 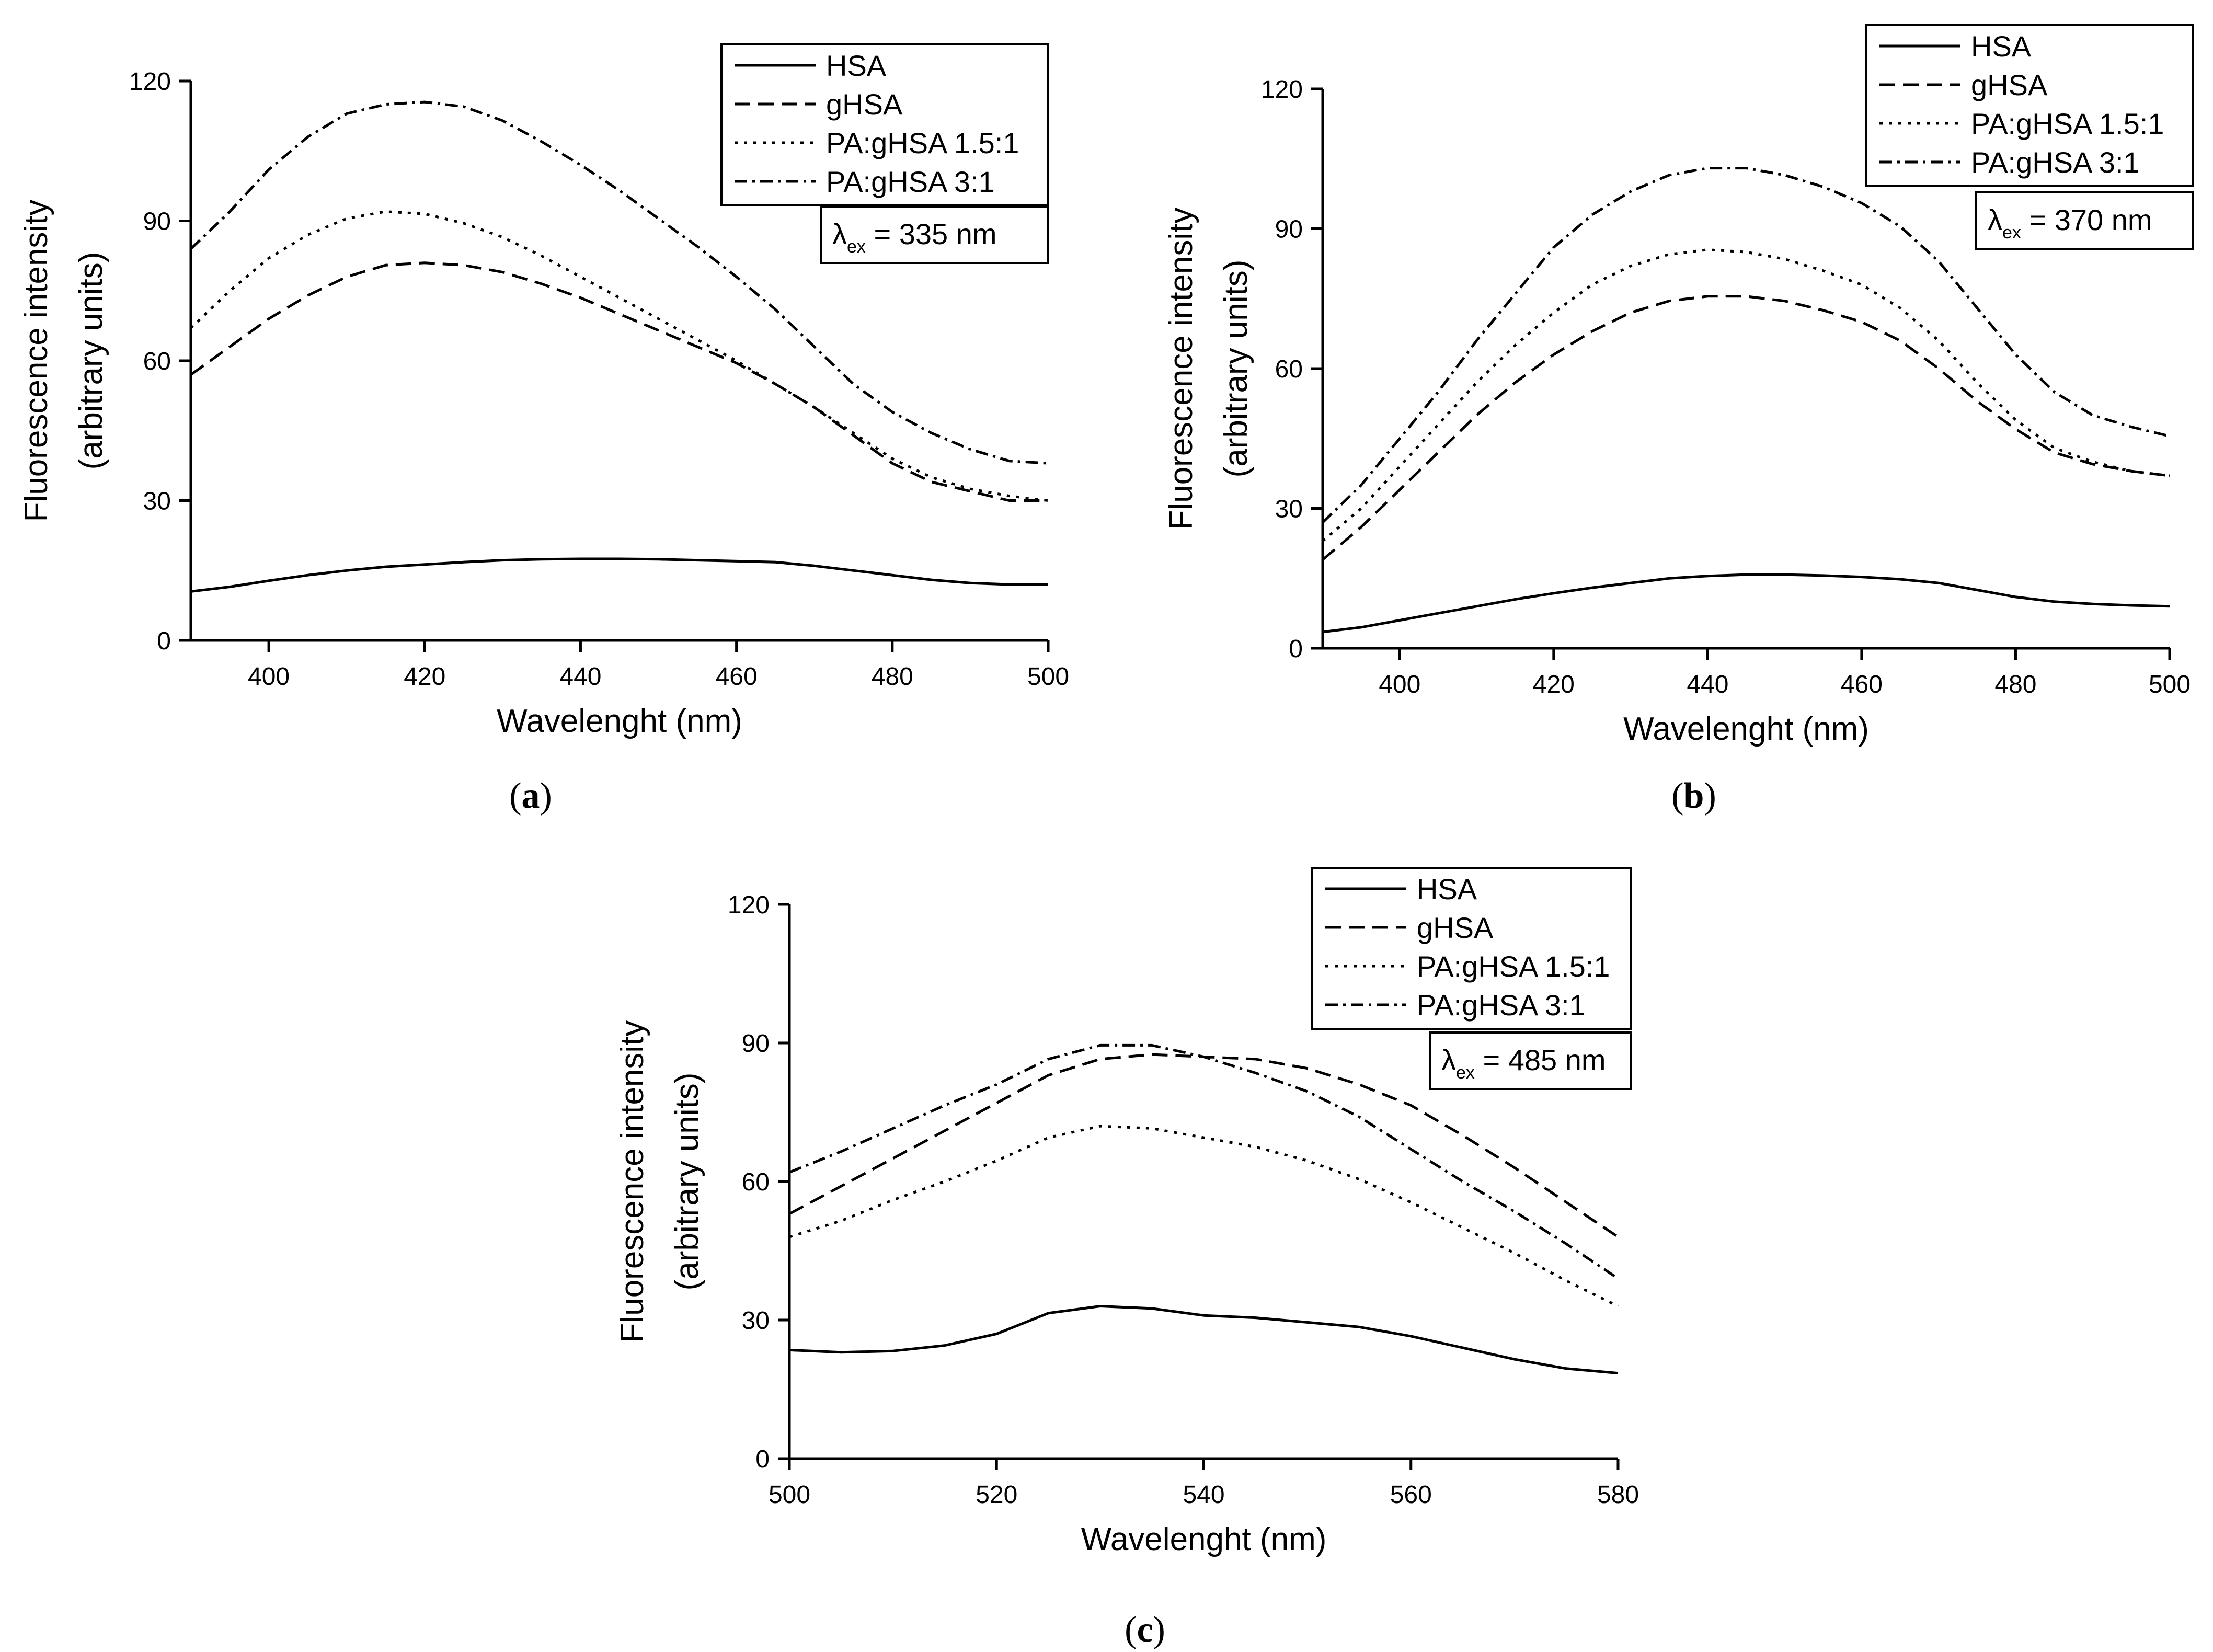 I want to click on caption-letter: a, so click(x=531, y=796).